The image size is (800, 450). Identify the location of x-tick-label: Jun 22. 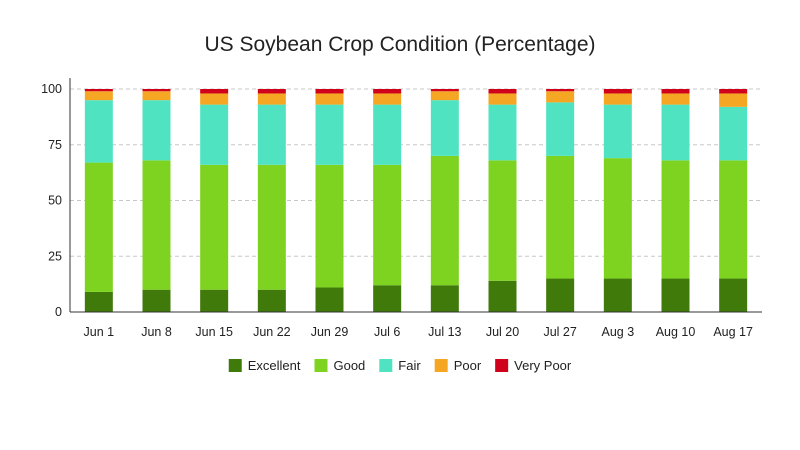
(272, 332).